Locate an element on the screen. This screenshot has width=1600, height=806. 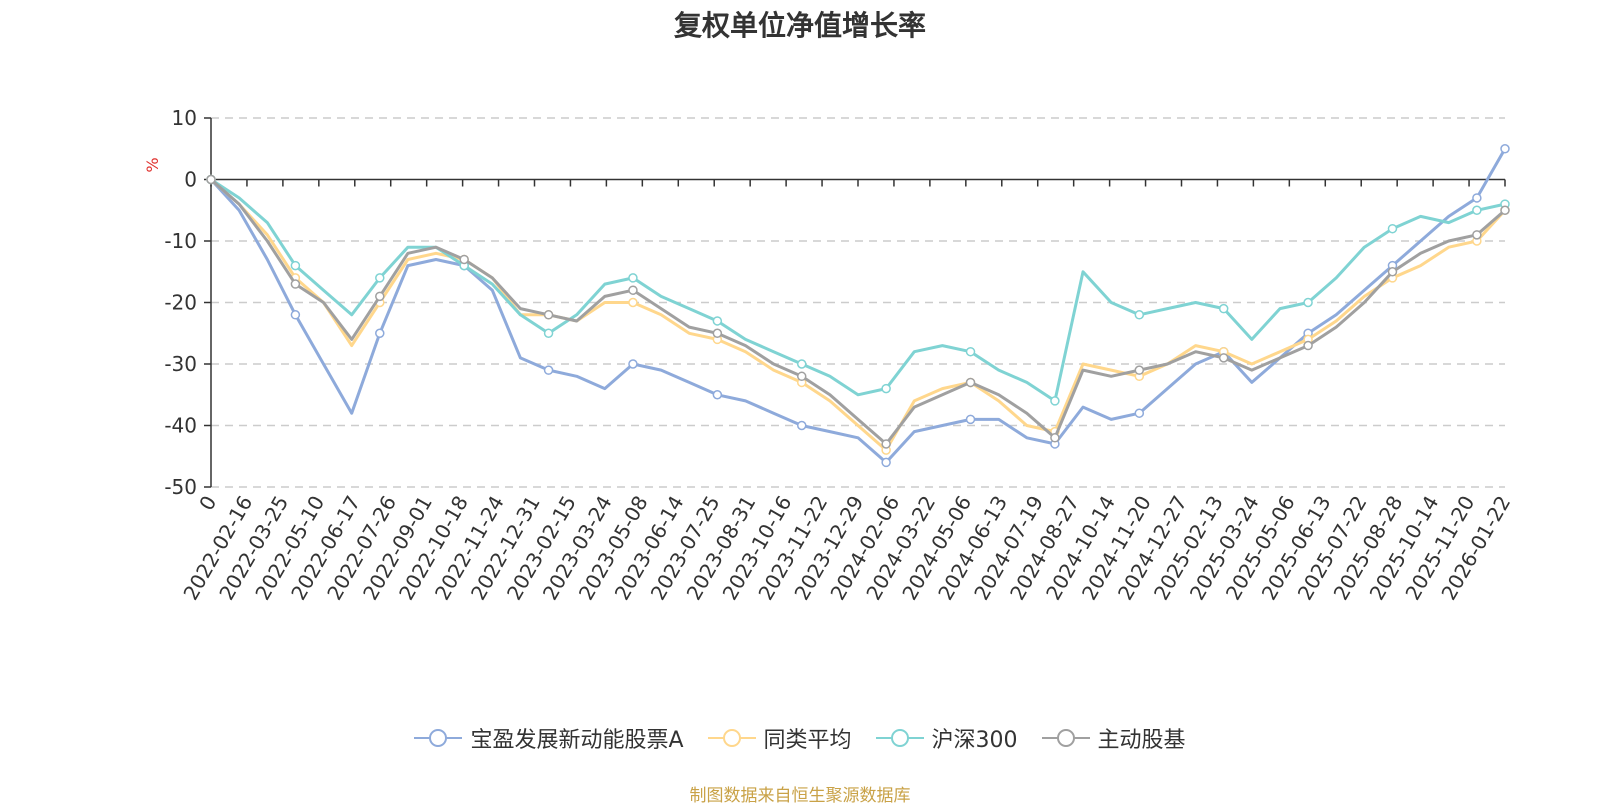
legend-label-1: 同类平均 is located at coordinates (807, 740).